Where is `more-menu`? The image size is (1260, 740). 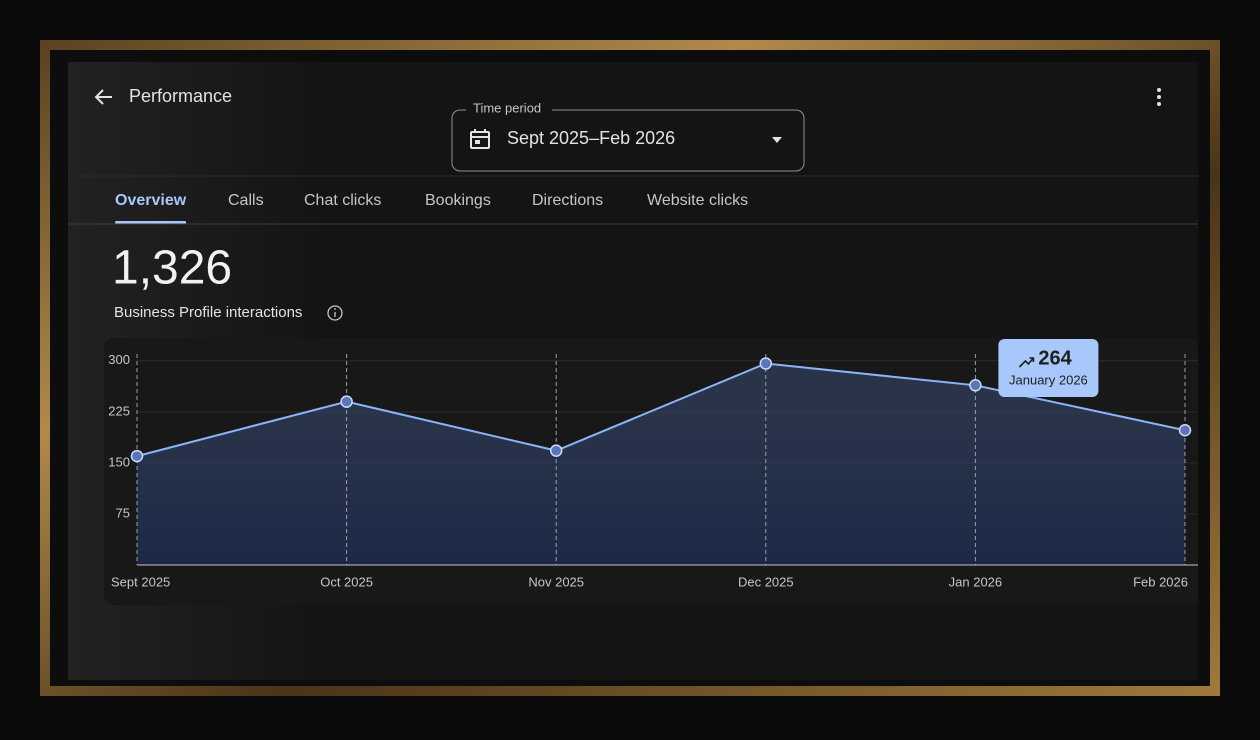 more-menu is located at coordinates (1159, 97).